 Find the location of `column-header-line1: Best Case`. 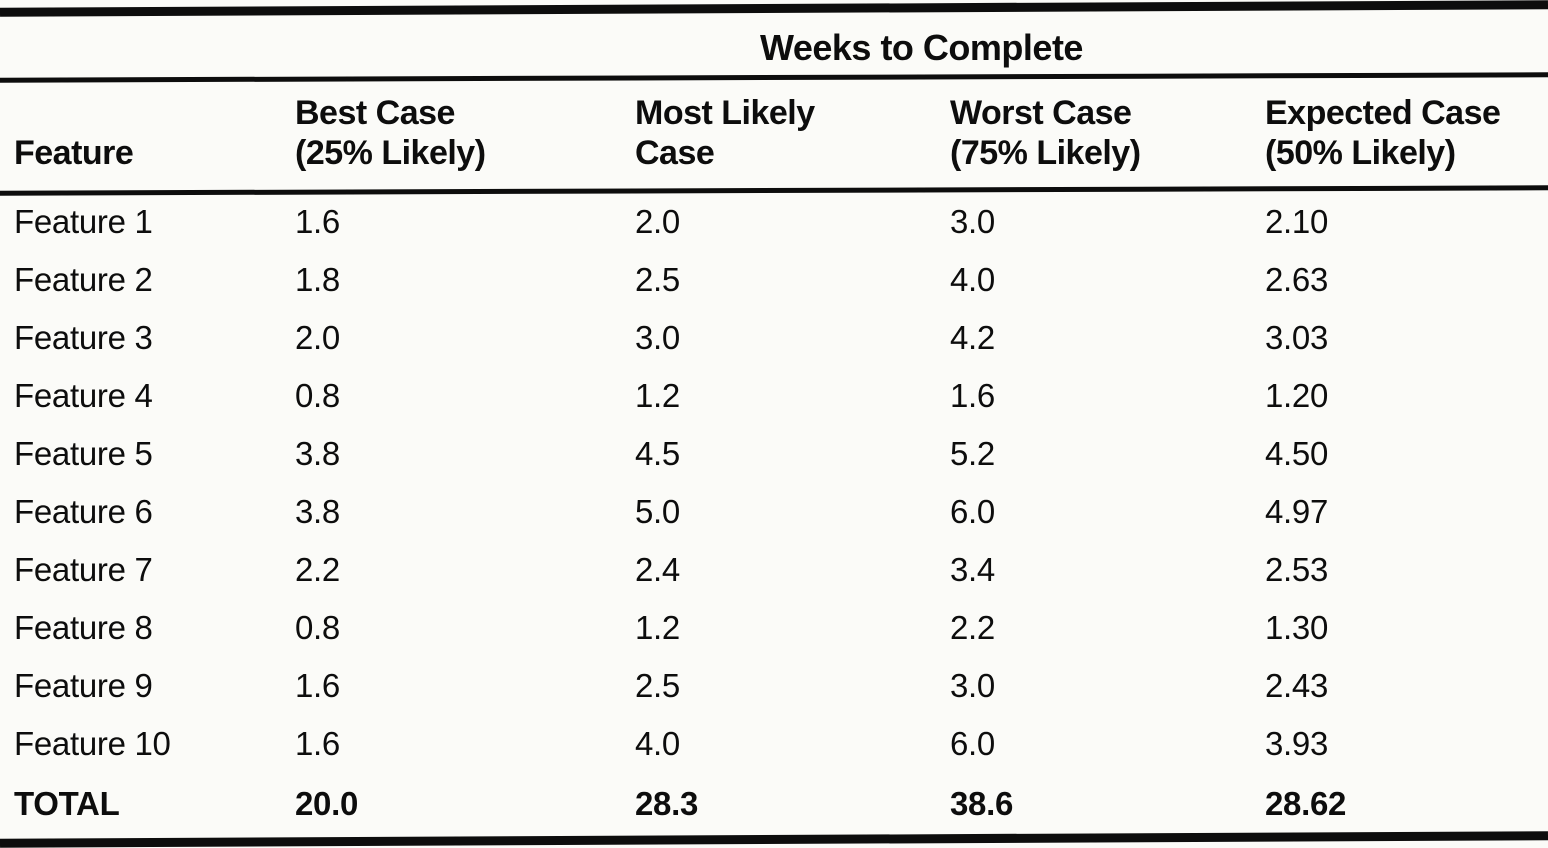

column-header-line1: Best Case is located at coordinates (375, 113).